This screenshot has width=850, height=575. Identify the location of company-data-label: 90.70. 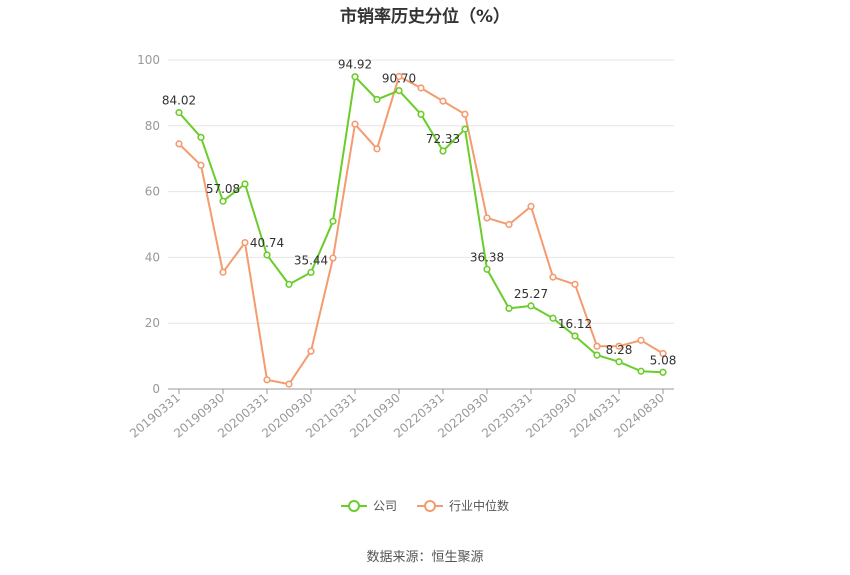
(399, 79).